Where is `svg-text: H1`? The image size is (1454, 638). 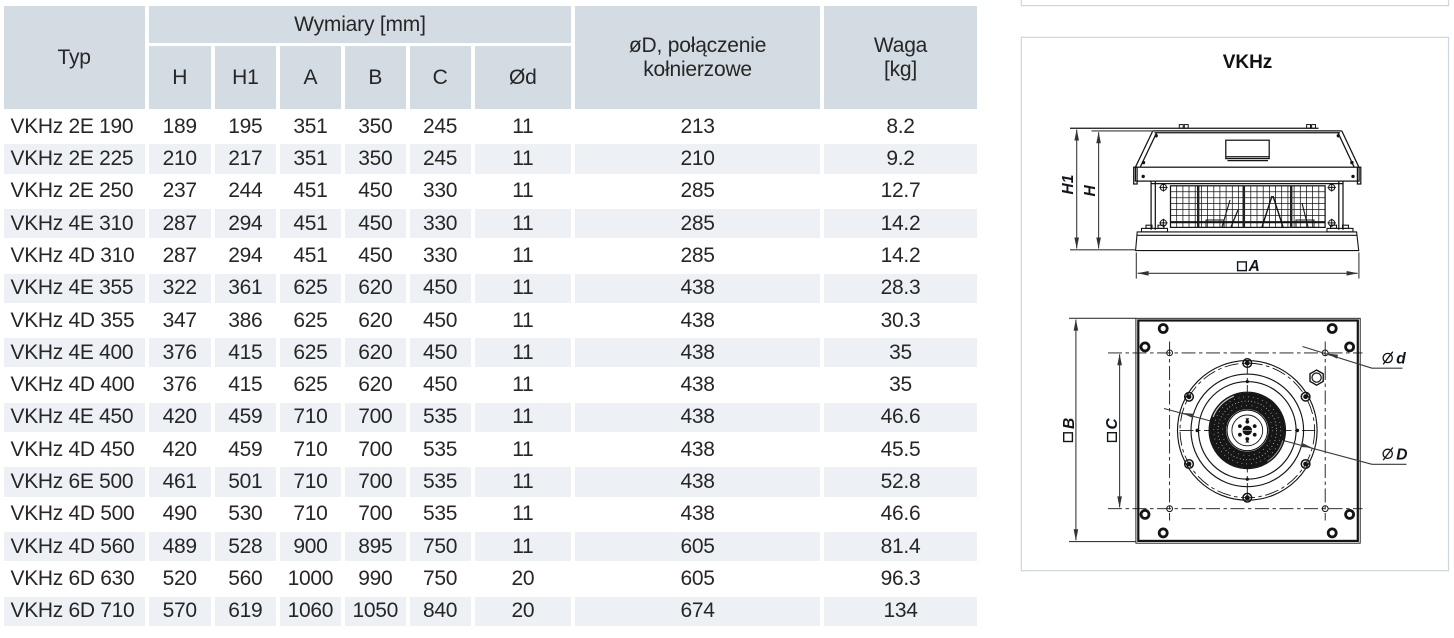 svg-text: H1 is located at coordinates (1068, 185).